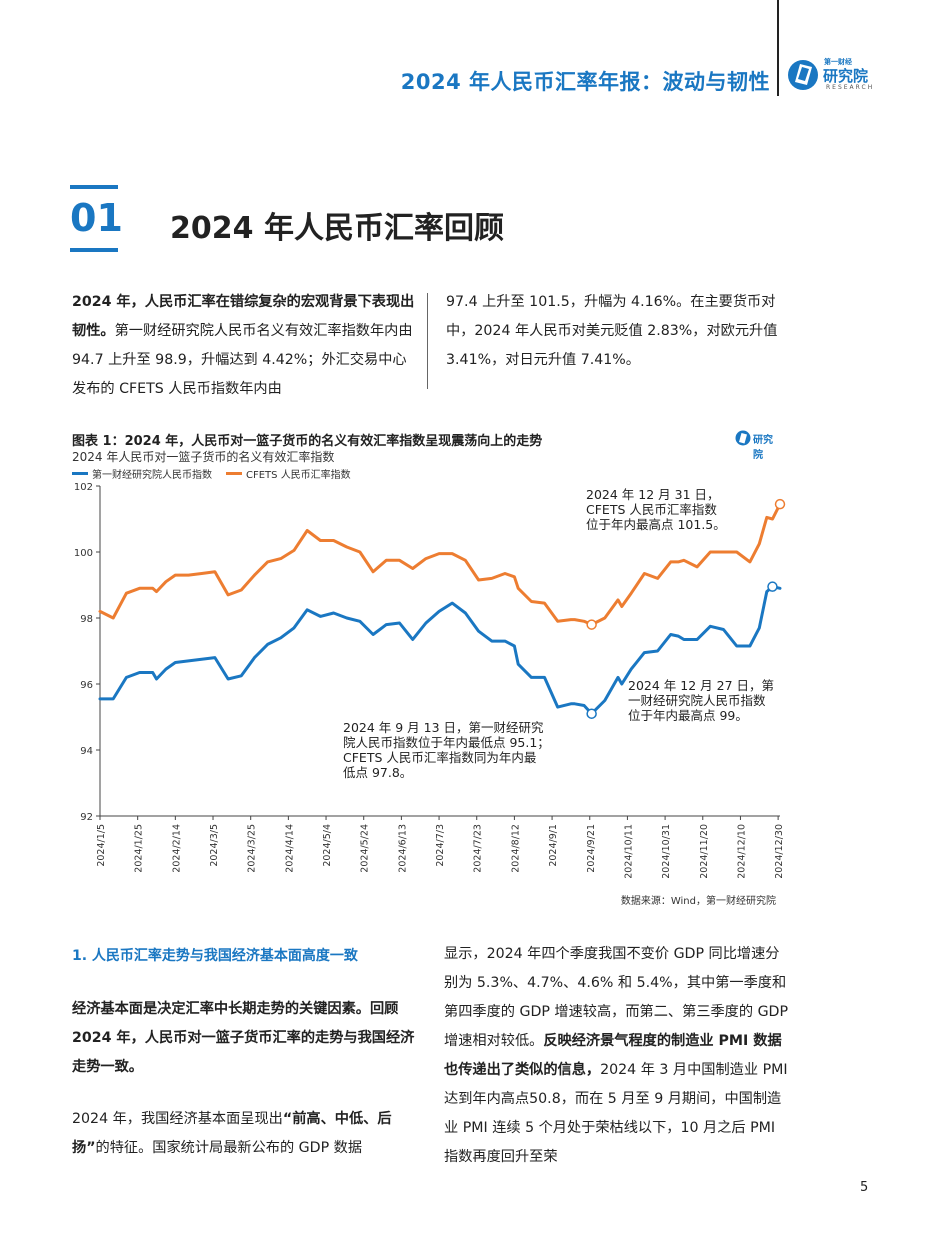 The image size is (945, 1252). Describe the element at coordinates (101, 845) in the screenshot. I see `x-tick-label: 2024/1/5` at that location.